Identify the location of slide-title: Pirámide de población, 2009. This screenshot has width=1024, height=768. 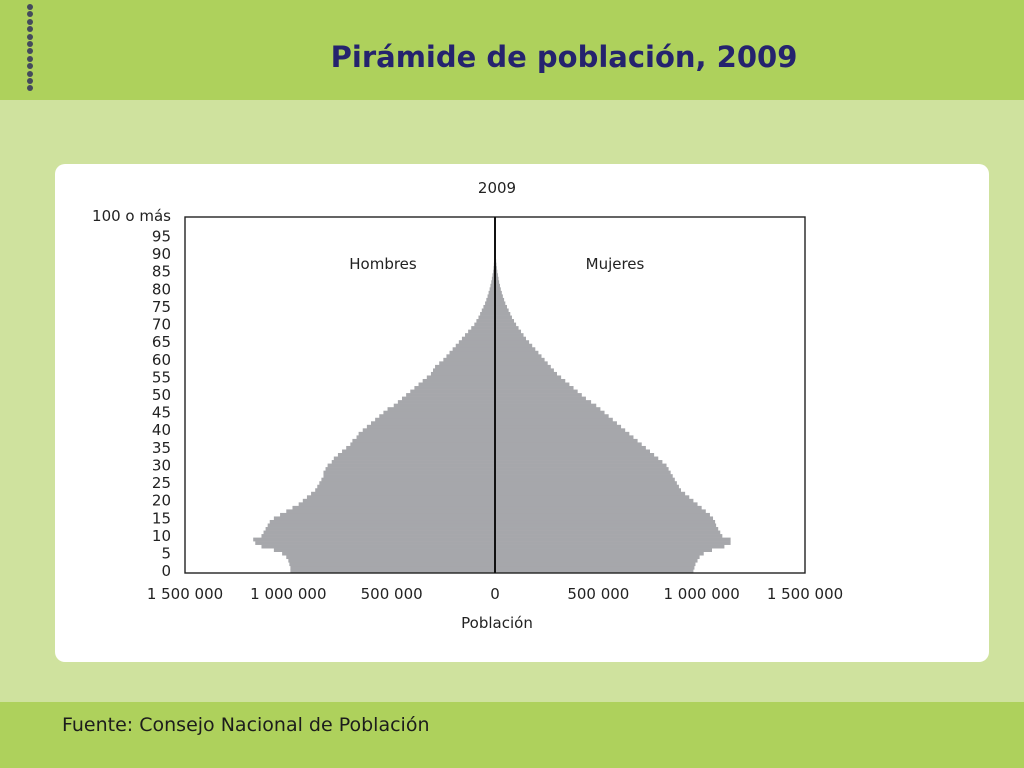
(564, 57).